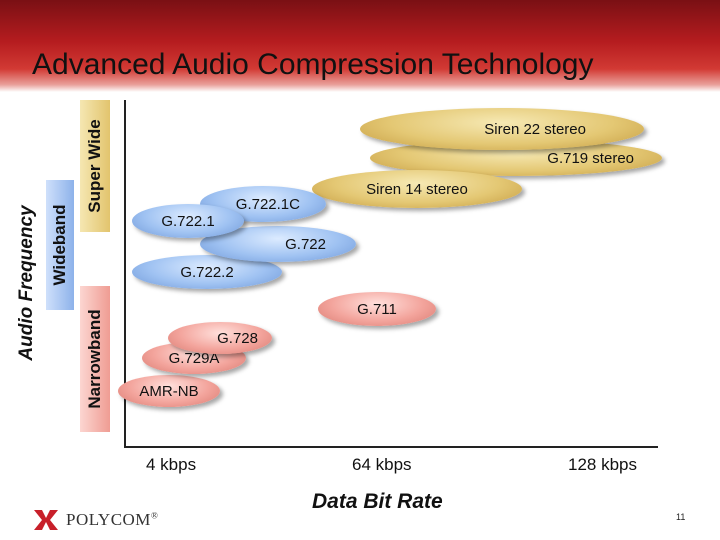 This screenshot has width=720, height=540. What do you see at coordinates (207, 272) in the screenshot?
I see `codec-g722-2-label: G.722.2` at bounding box center [207, 272].